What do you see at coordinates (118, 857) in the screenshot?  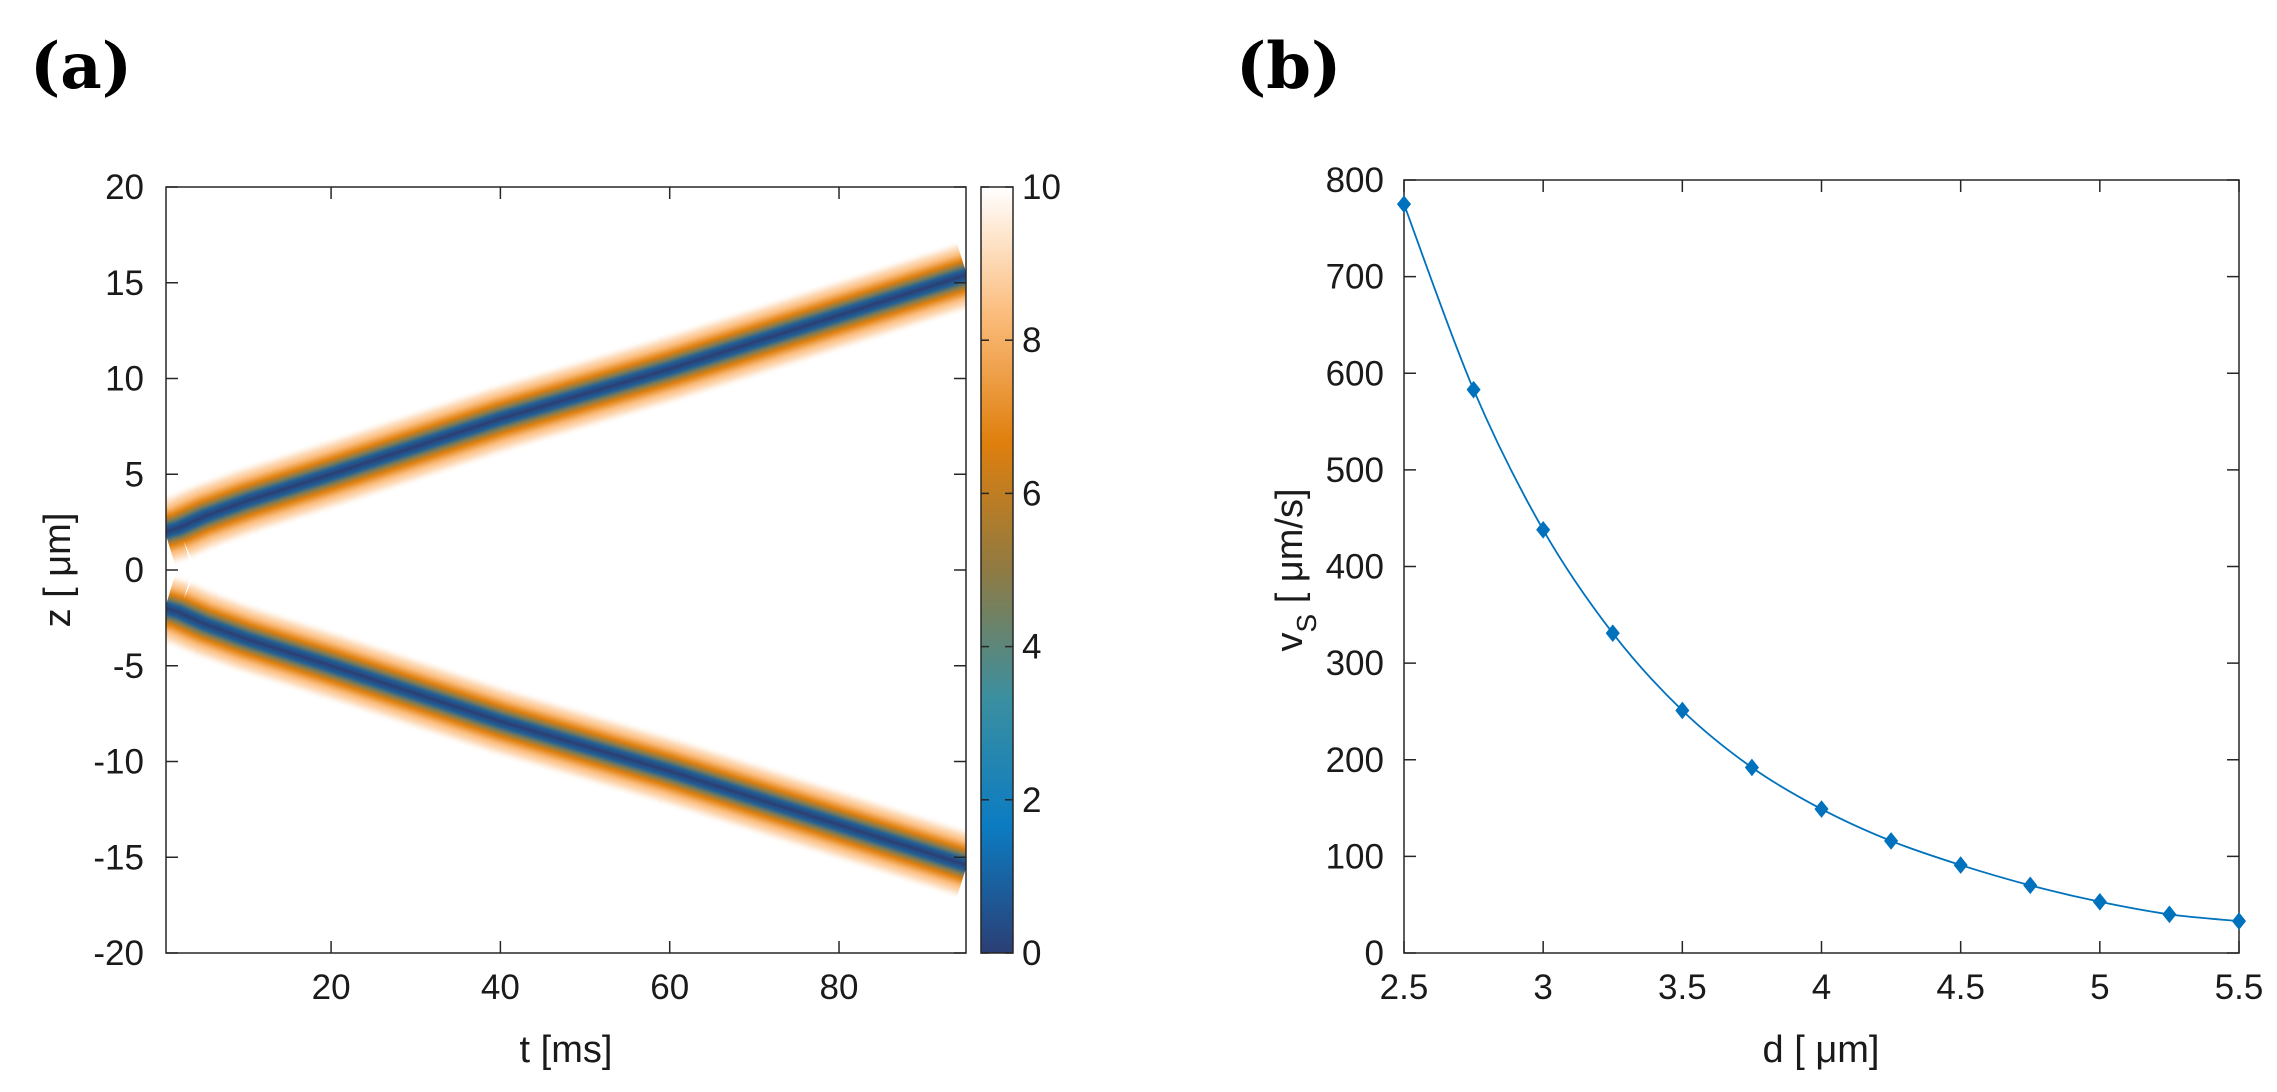 I see `y-tick-label: -15` at bounding box center [118, 857].